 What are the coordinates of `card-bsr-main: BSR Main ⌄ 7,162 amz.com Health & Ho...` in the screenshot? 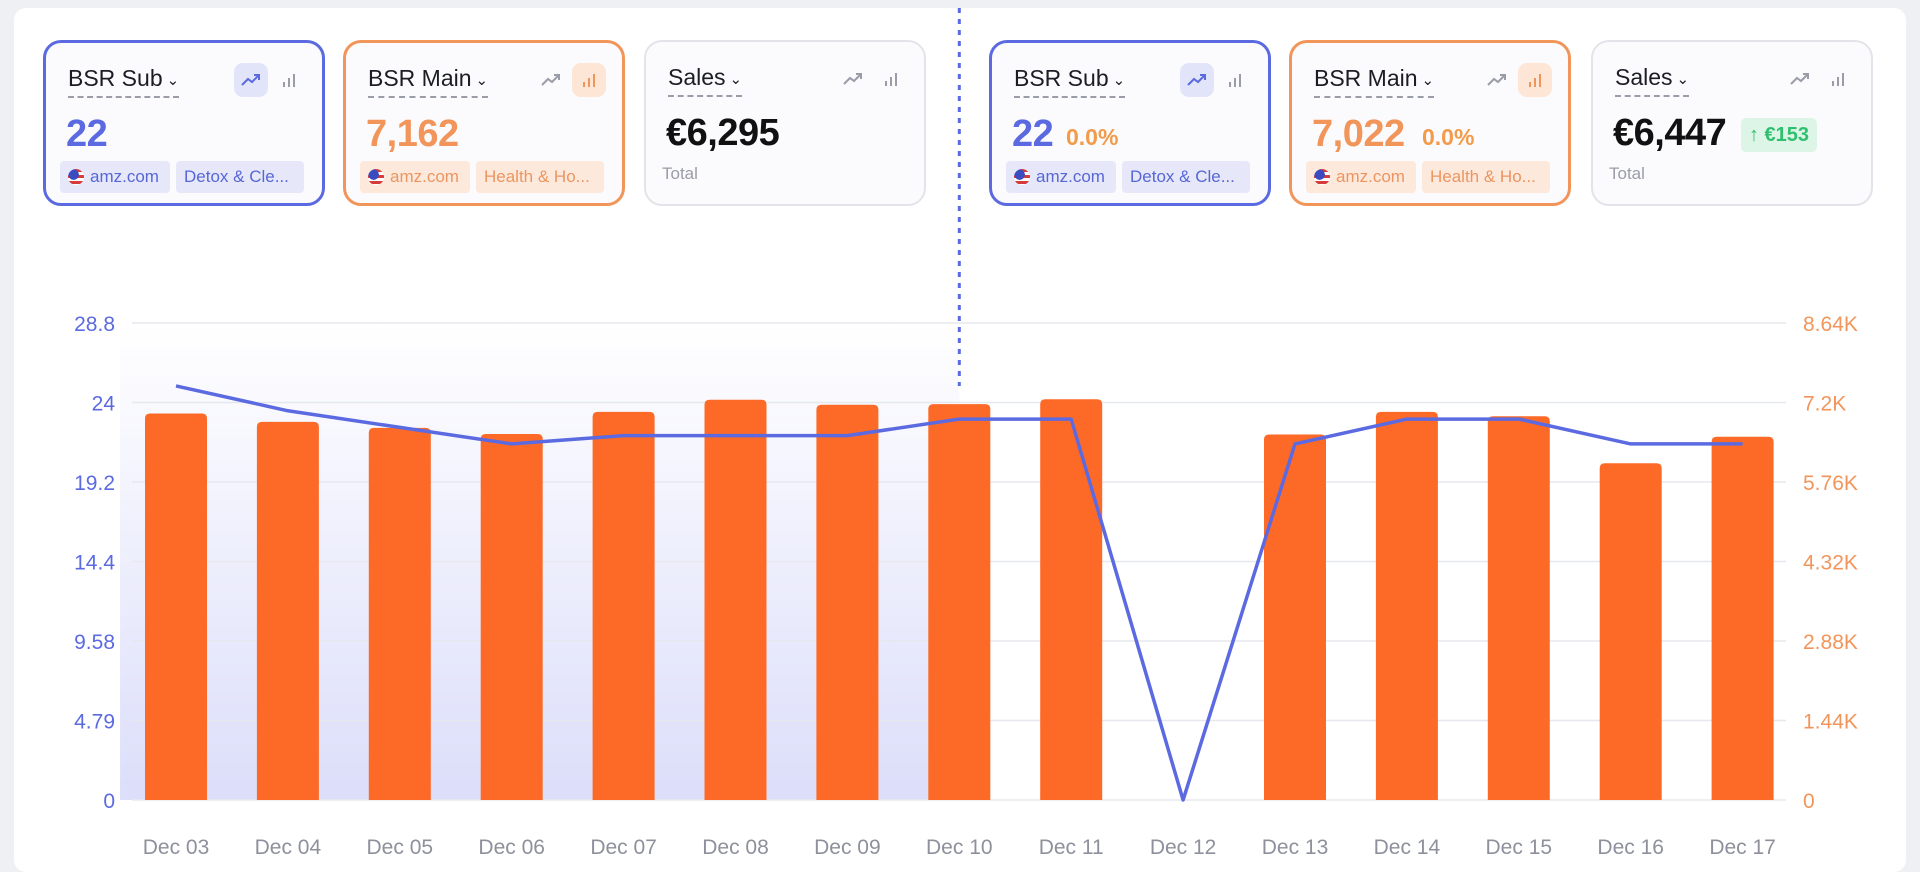 It's located at (484, 123).